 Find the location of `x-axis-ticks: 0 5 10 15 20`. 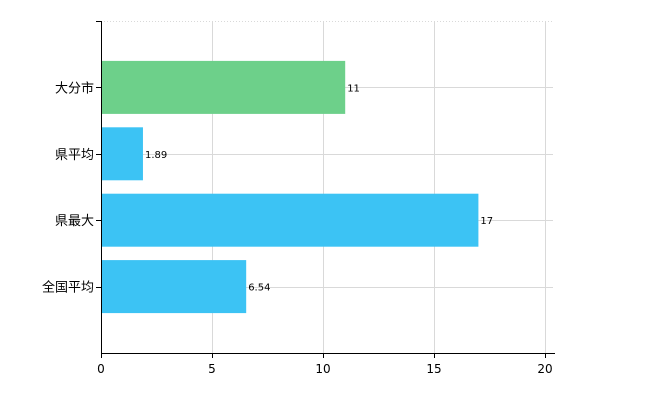

x-axis-ticks: 0 5 10 15 20 is located at coordinates (325, 364).